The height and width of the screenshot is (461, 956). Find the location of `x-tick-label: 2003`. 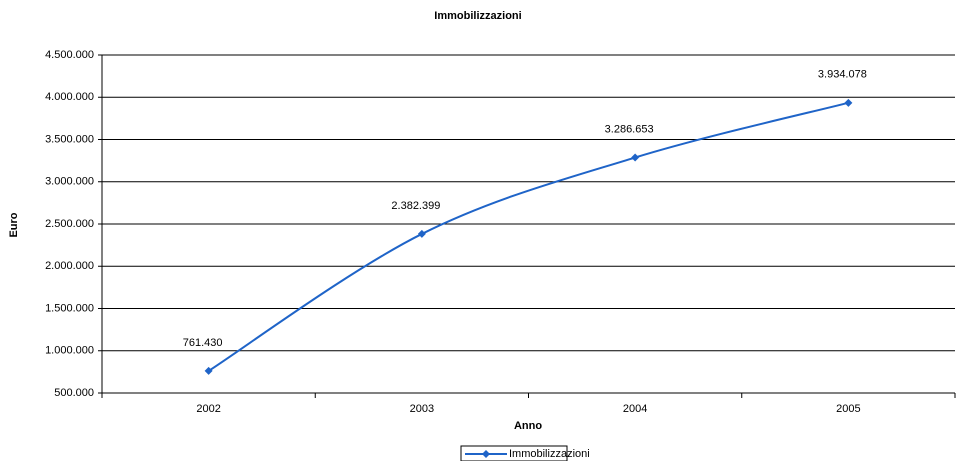

x-tick-label: 2003 is located at coordinates (422, 409).